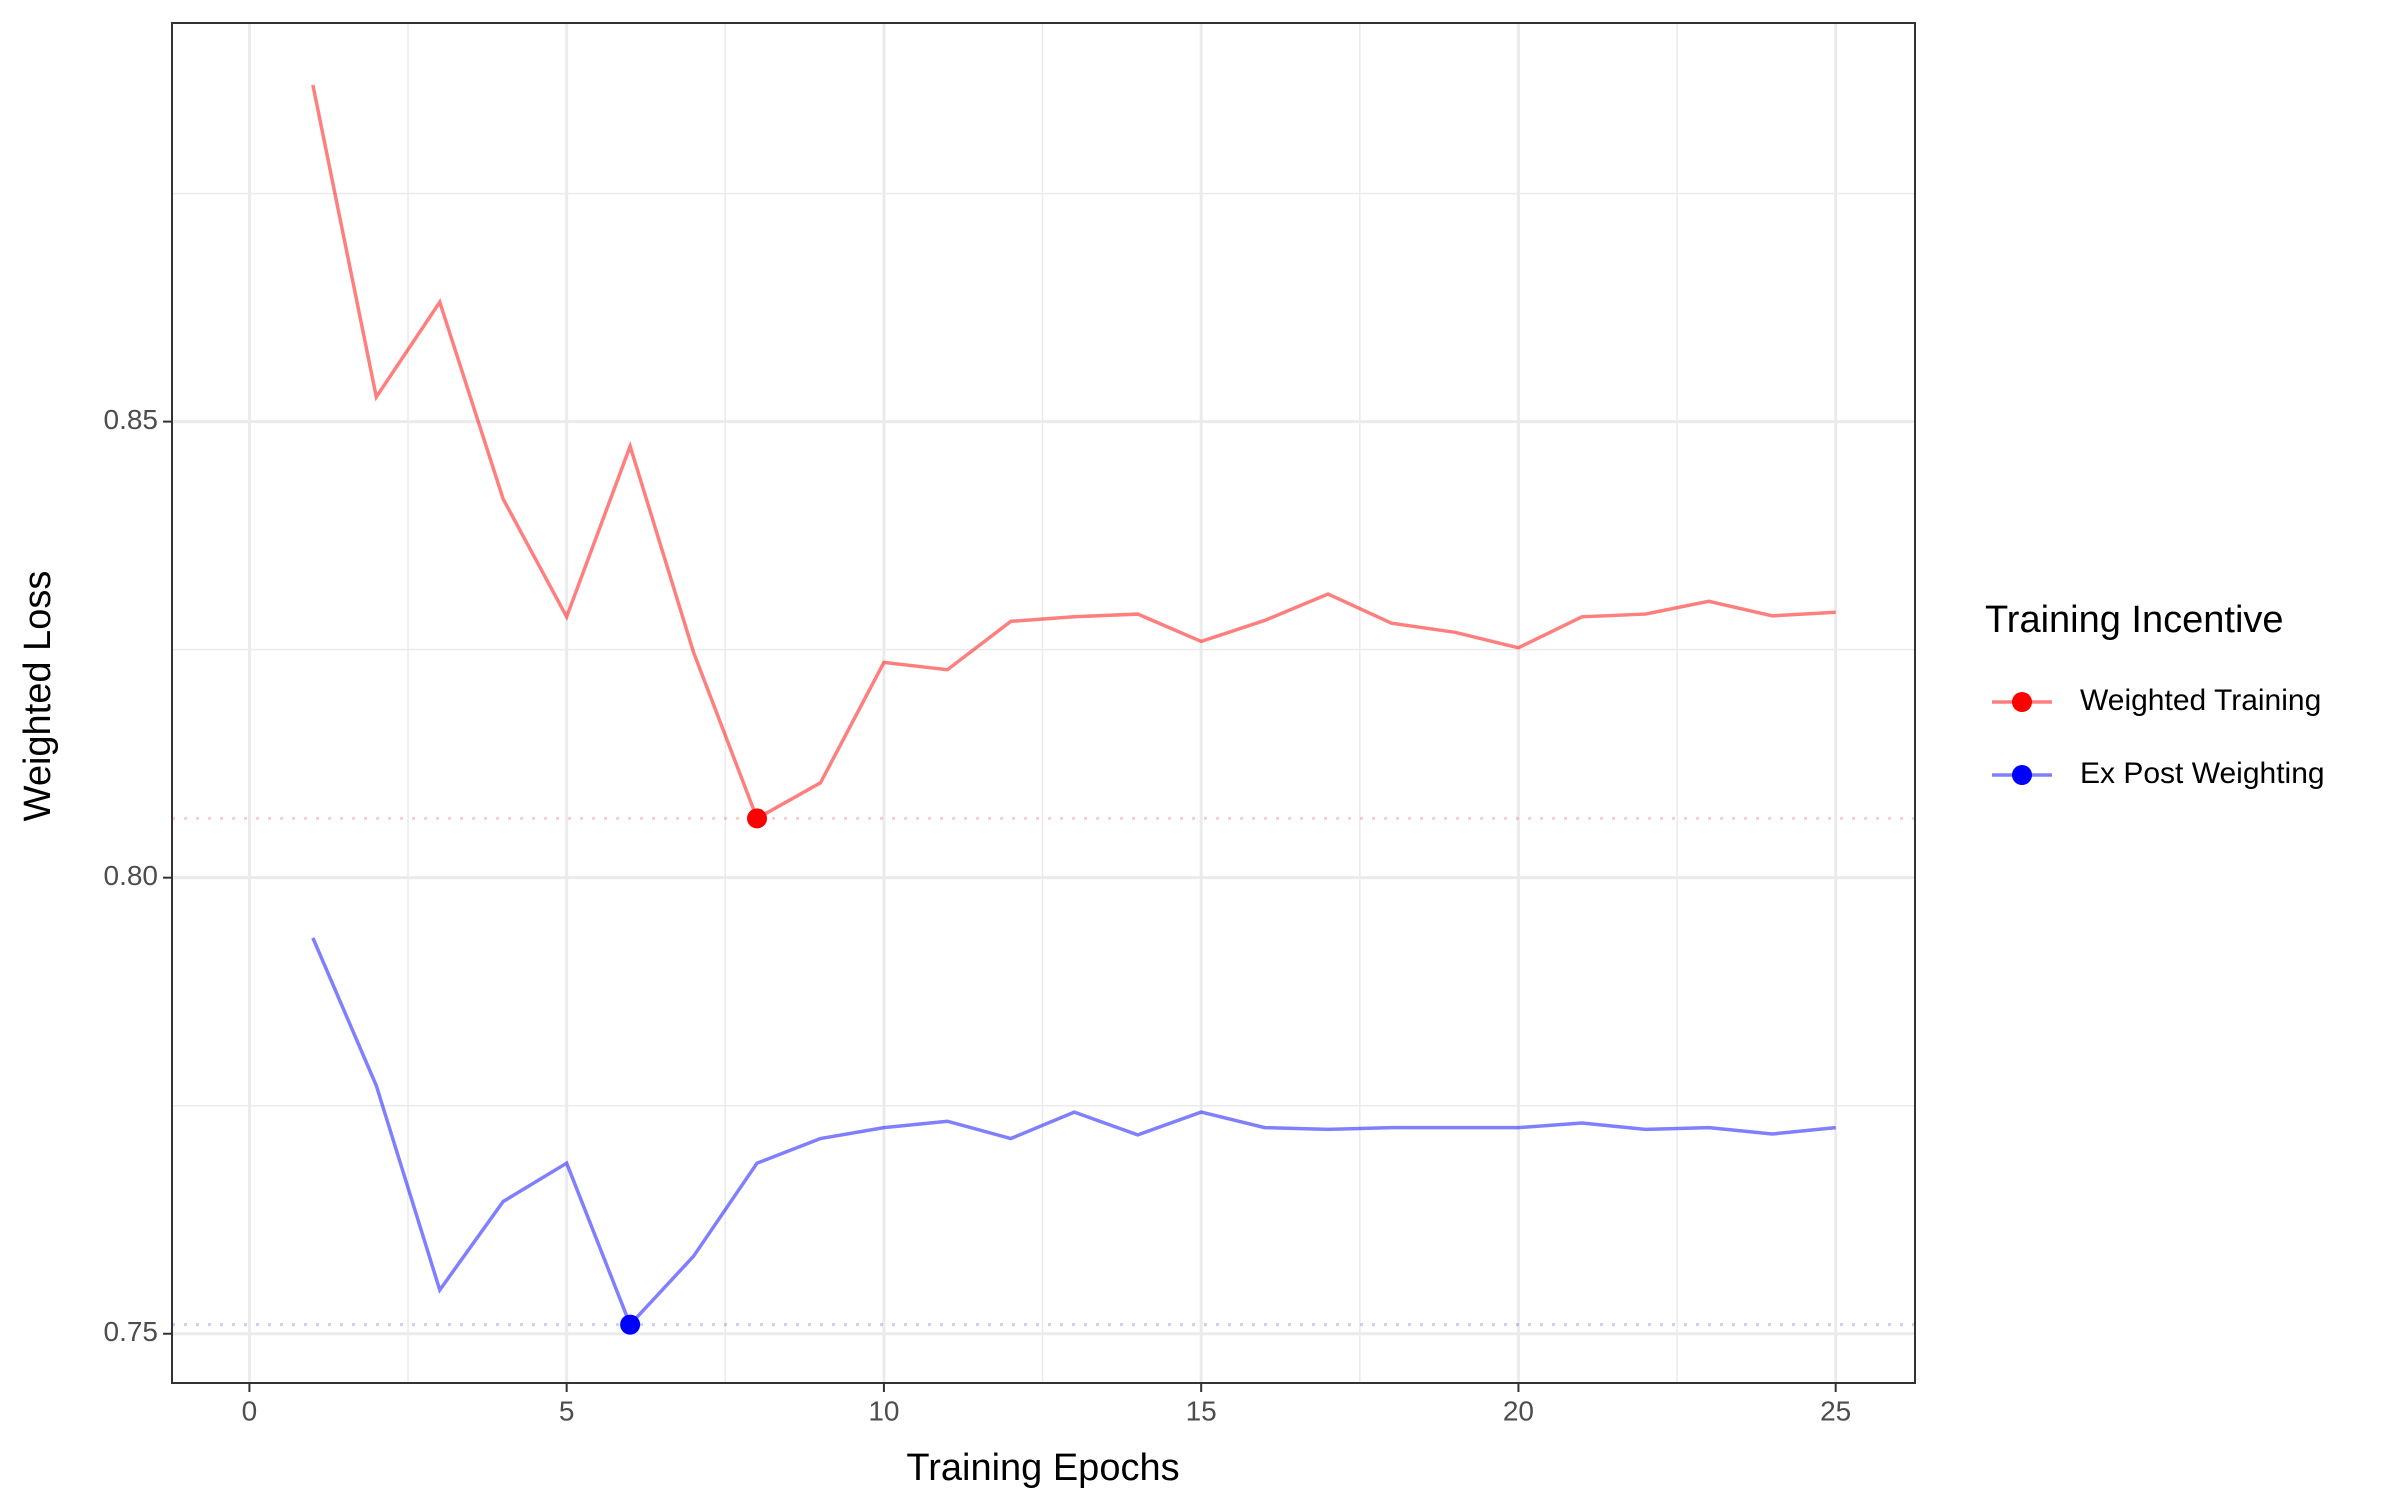  Describe the element at coordinates (1201, 1410) in the screenshot. I see `x-tick-label: 15` at that location.